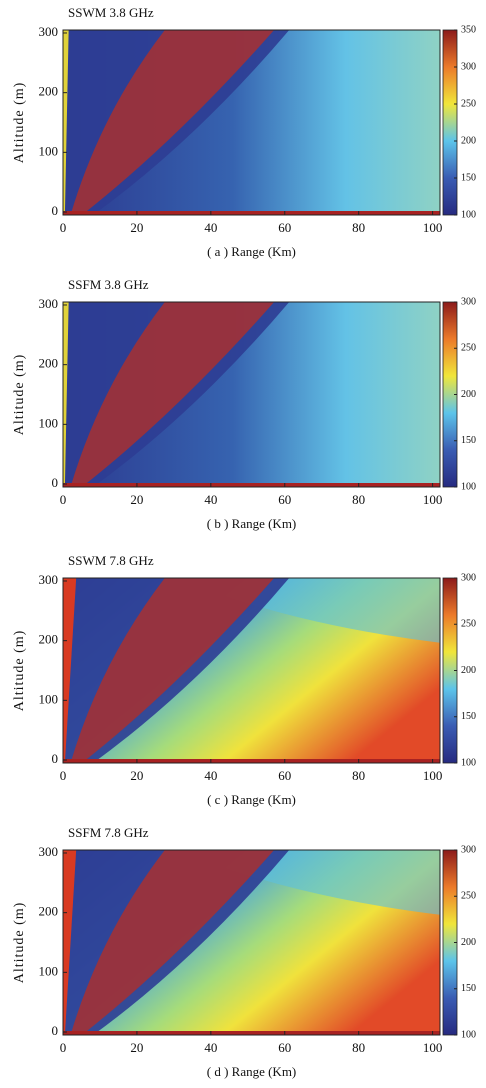 Image resolution: width=486 pixels, height=1088 pixels. Describe the element at coordinates (108, 832) in the screenshot. I see `chart-title: SSFM 7.8 GHz` at that location.